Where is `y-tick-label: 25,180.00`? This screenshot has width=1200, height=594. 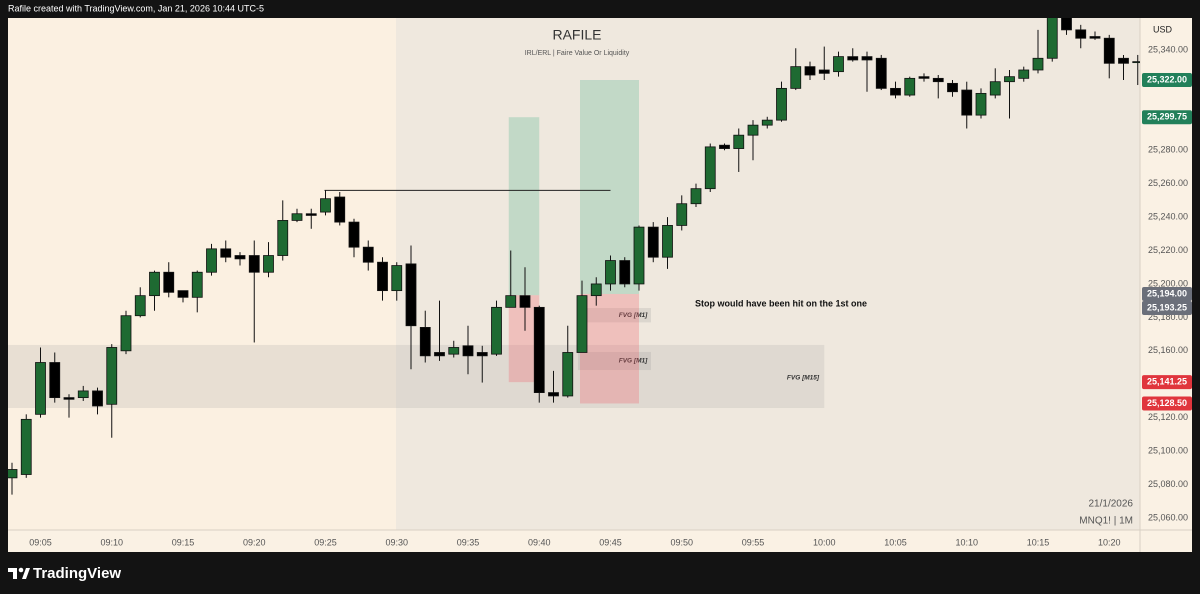
y-tick-label: 25,180.00 is located at coordinates (1168, 317).